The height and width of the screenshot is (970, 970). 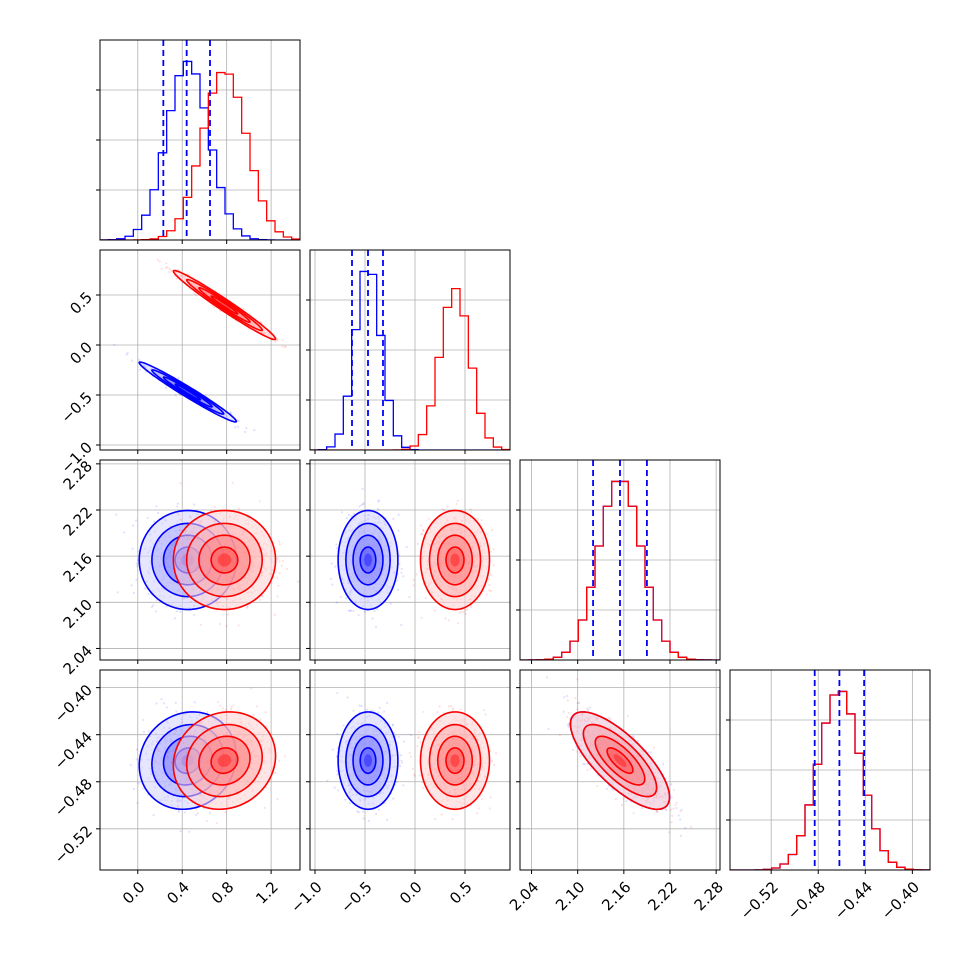 What do you see at coordinates (200, 350) in the screenshot?
I see `panel-body` at bounding box center [200, 350].